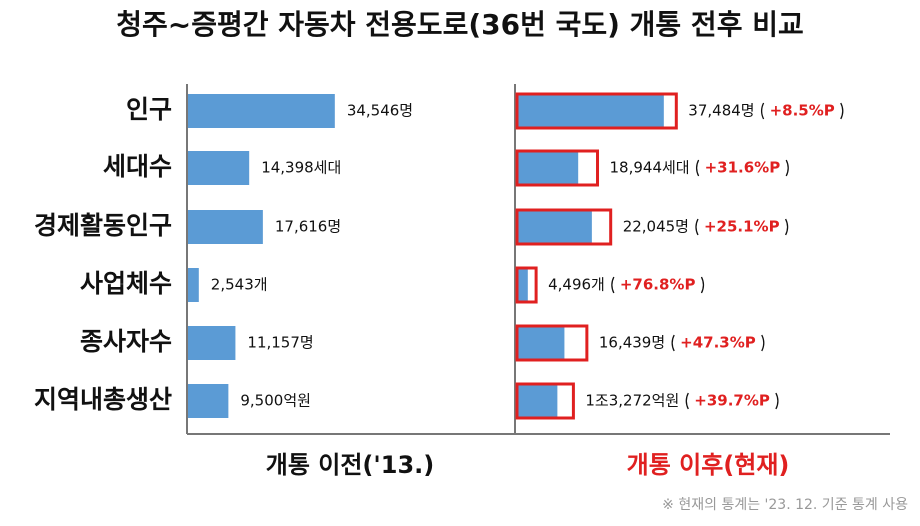 The height and width of the screenshot is (526, 920). Describe the element at coordinates (708, 465) in the screenshot. I see `panel-label: 개통 이후(현재)` at that location.